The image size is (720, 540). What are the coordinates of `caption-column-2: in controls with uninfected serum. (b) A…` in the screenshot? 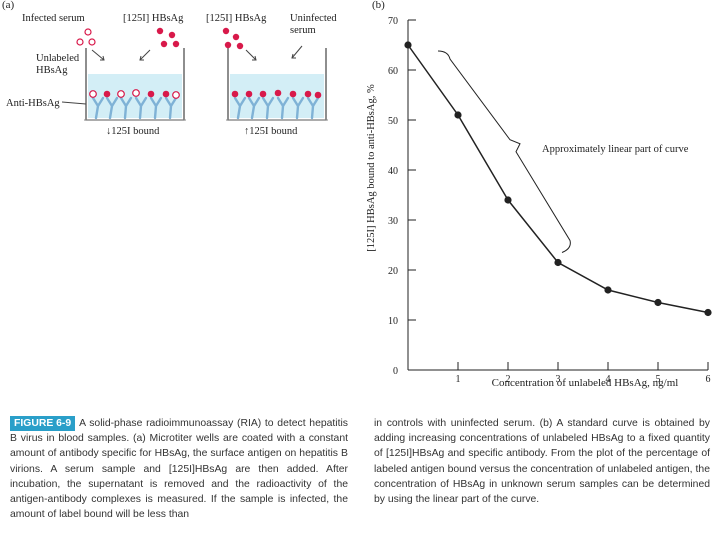 It's located at (542, 462).